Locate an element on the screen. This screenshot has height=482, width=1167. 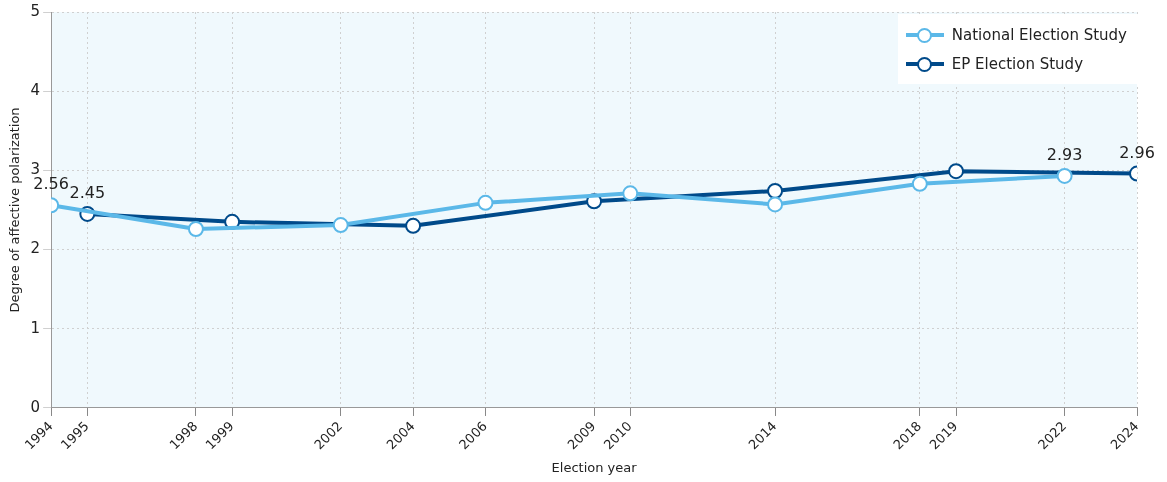
y-tick-label: 4 is located at coordinates (35, 90).